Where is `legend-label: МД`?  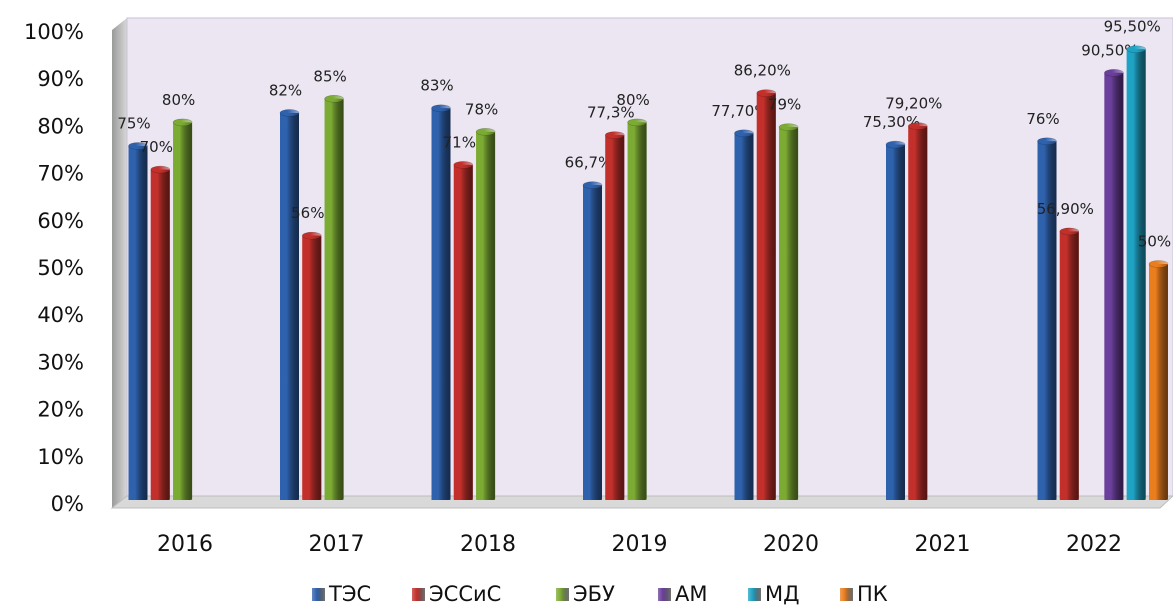 legend-label: МД is located at coordinates (782, 594).